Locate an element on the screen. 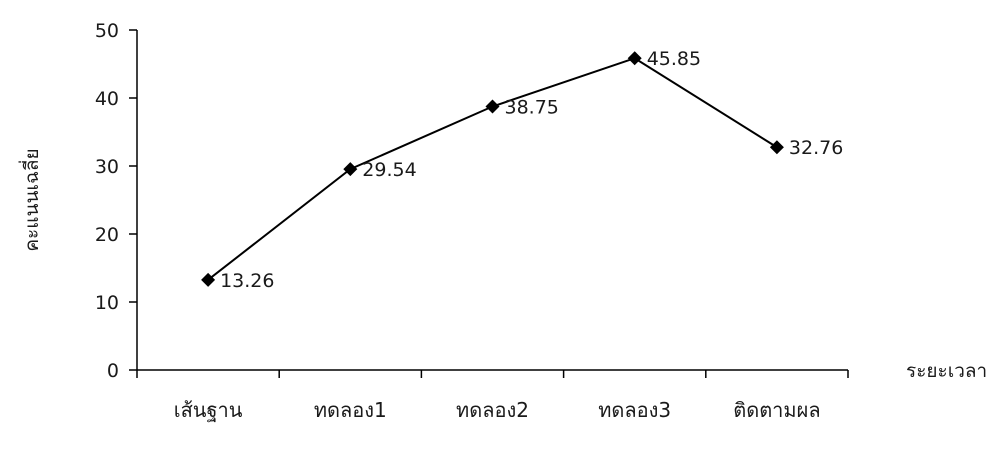  y-tick-label: 10 is located at coordinates (107, 303).